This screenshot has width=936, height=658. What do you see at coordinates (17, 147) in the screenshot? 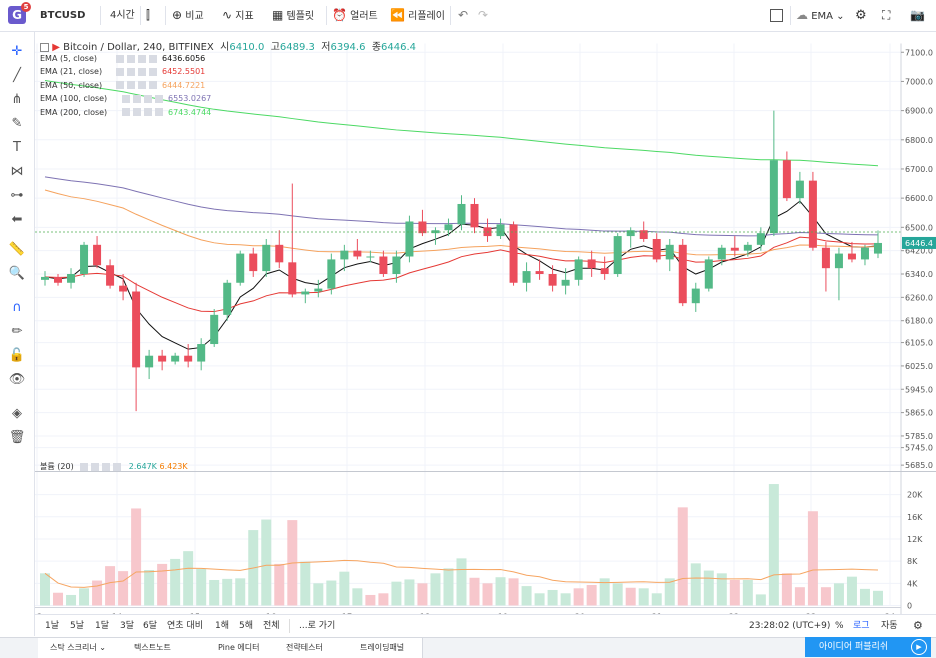
I see `text-icon: T` at bounding box center [17, 147].